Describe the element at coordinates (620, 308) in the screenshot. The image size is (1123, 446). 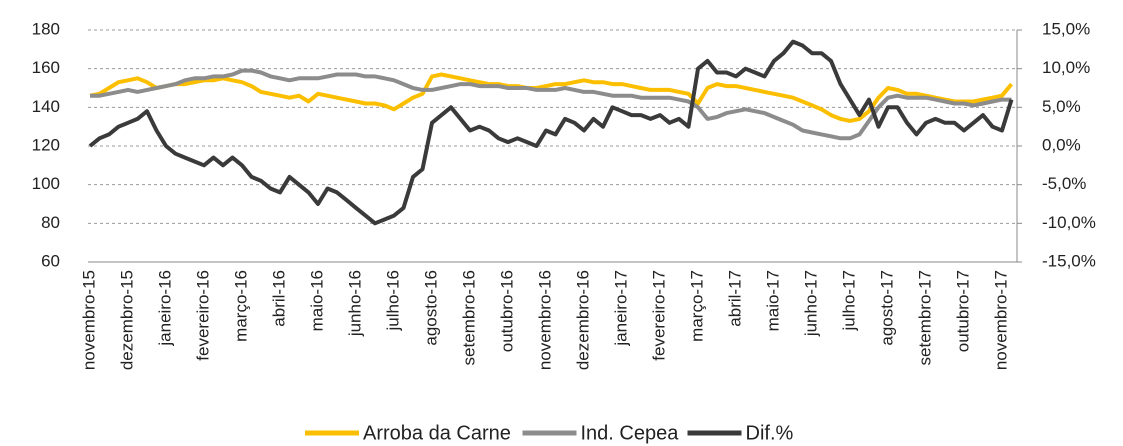
I see `x-tick-label: janeiro-17` at that location.